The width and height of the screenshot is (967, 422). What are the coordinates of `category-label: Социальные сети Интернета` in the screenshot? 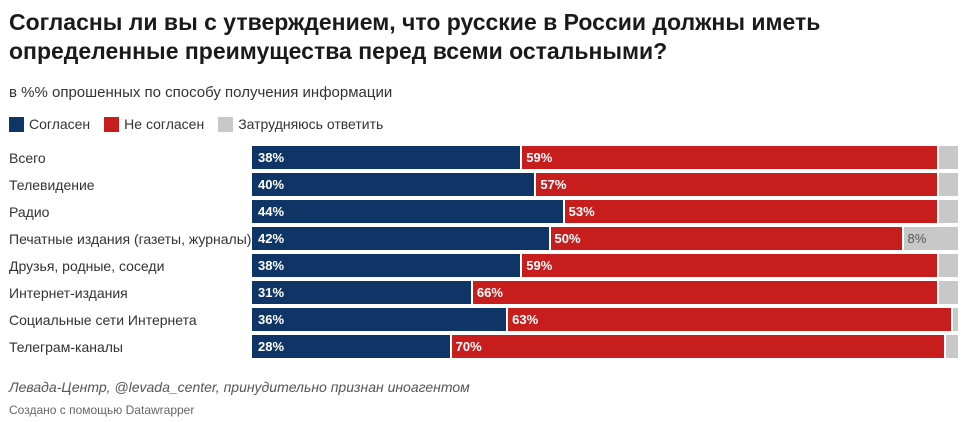 It's located at (103, 320).